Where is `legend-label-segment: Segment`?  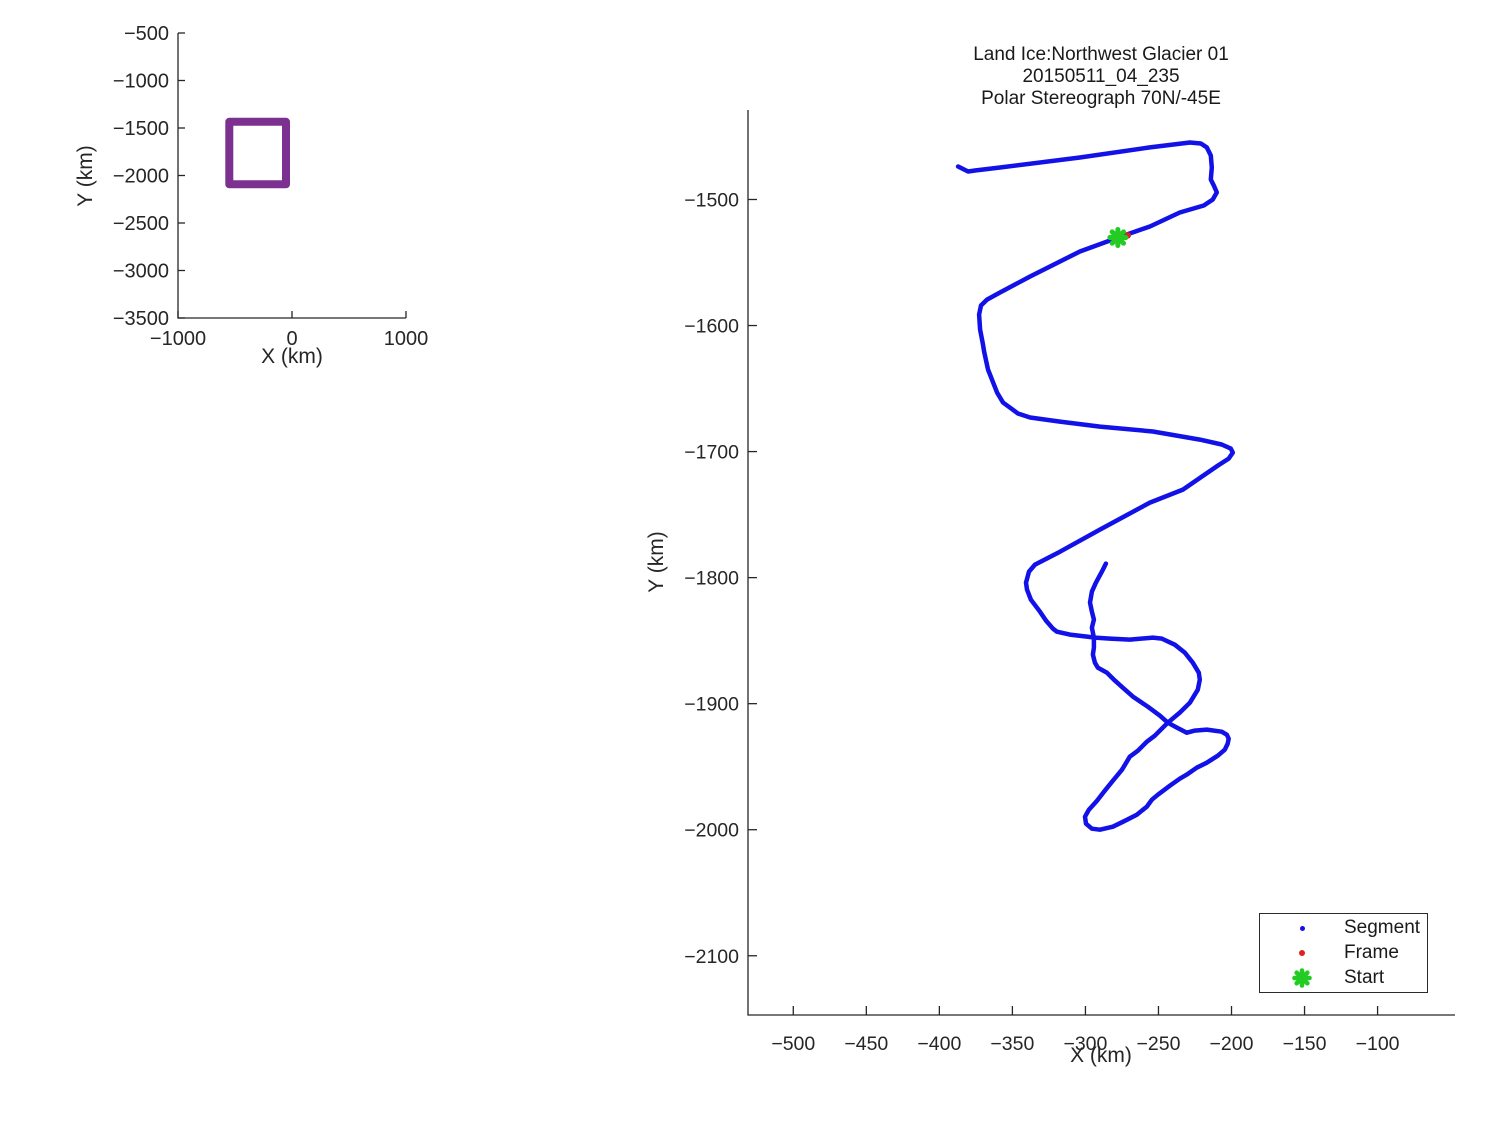 legend-label-segment: Segment is located at coordinates (1382, 928).